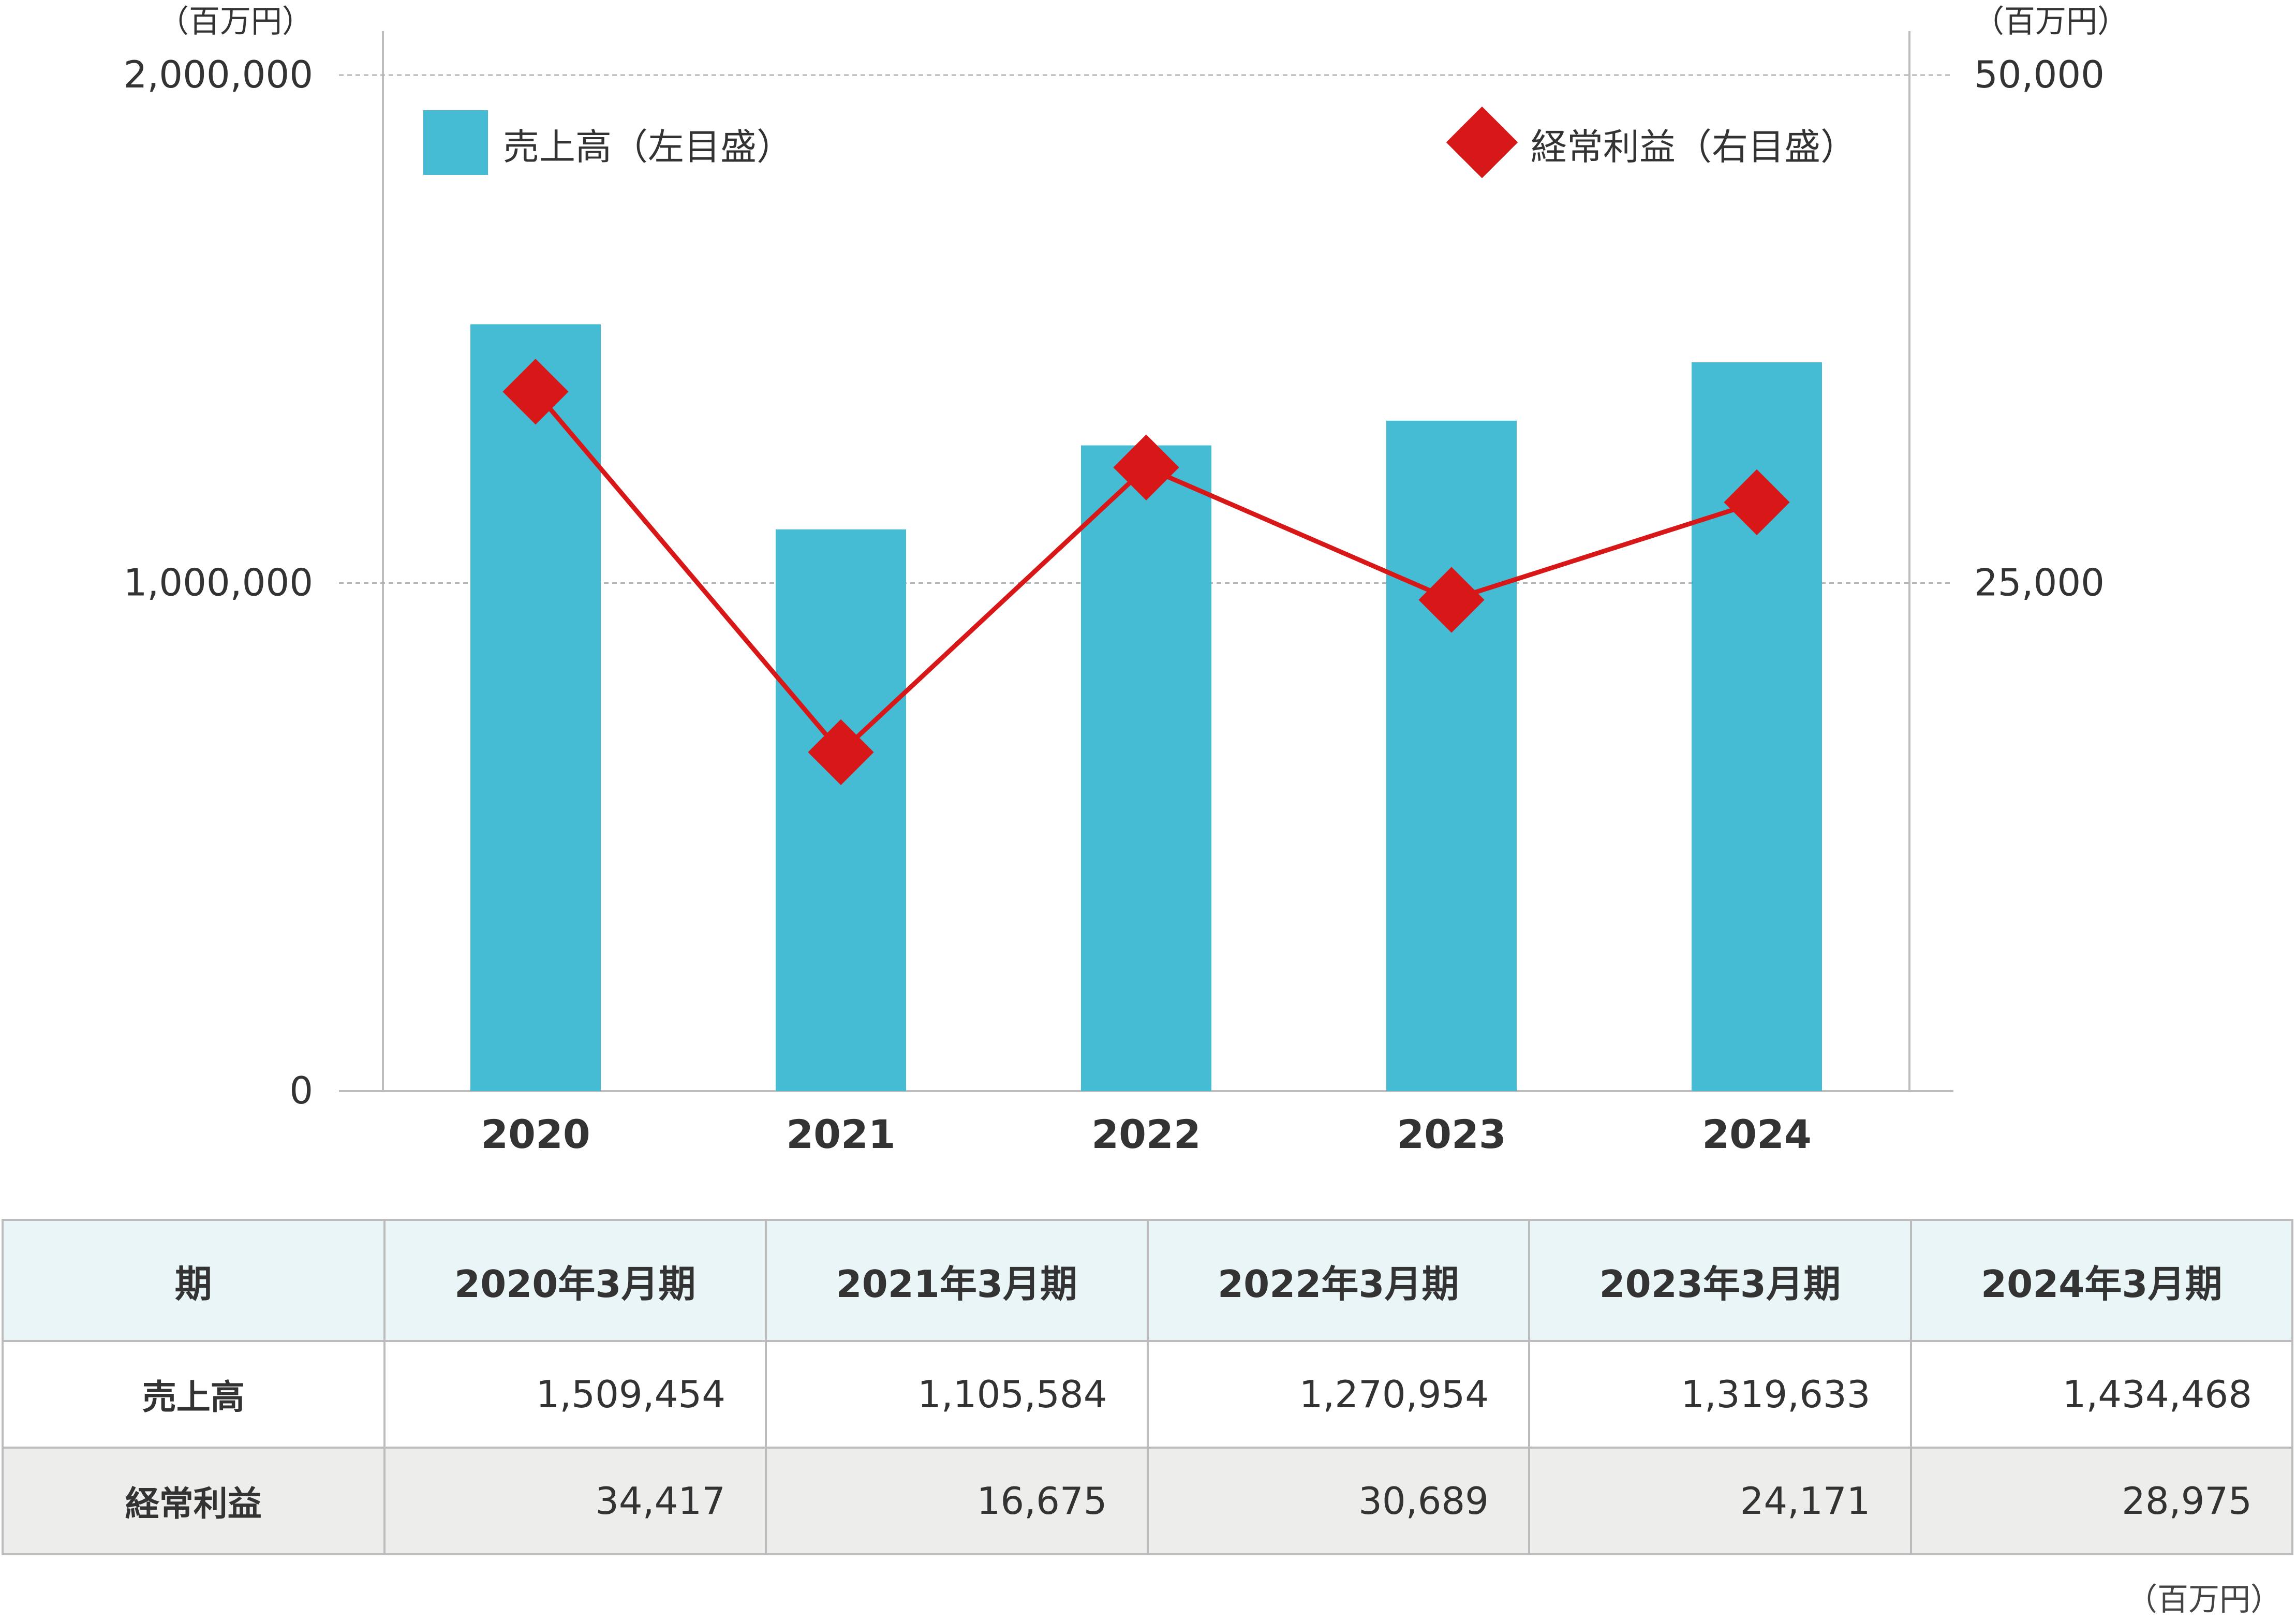 This screenshot has width=2296, height=1621. Describe the element at coordinates (2101, 1501) in the screenshot. I see `table-cell: 28,975` at that location.